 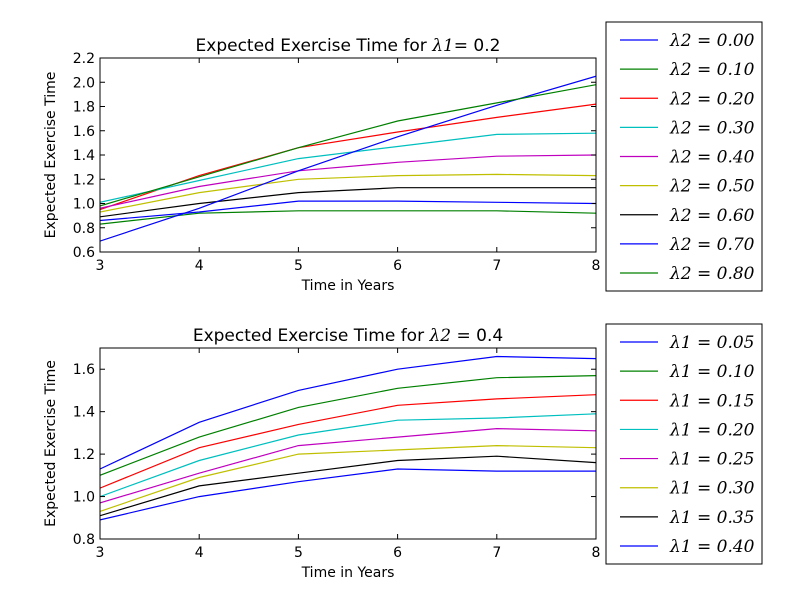 What do you see at coordinates (712, 489) in the screenshot?
I see `legend-entry-label: λ1 = 0.30` at bounding box center [712, 489].